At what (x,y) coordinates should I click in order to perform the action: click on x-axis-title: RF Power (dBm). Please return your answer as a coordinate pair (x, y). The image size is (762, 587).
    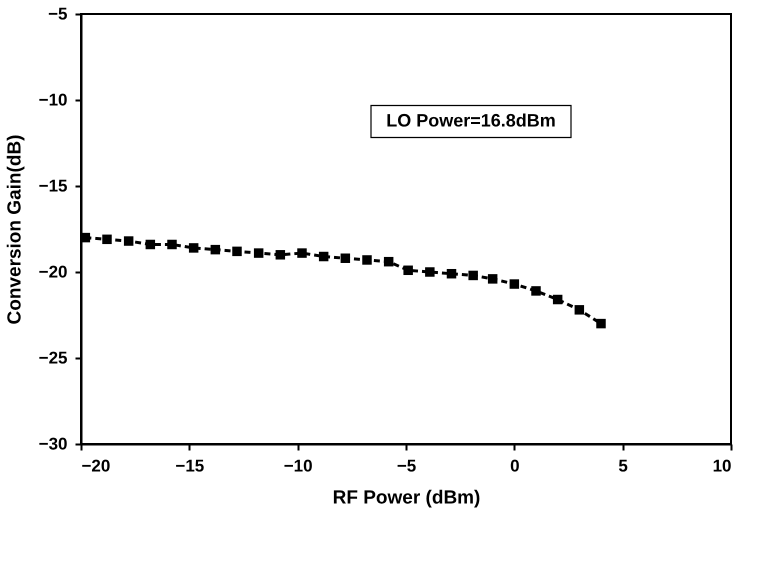
    Looking at the image, I should click on (406, 498).